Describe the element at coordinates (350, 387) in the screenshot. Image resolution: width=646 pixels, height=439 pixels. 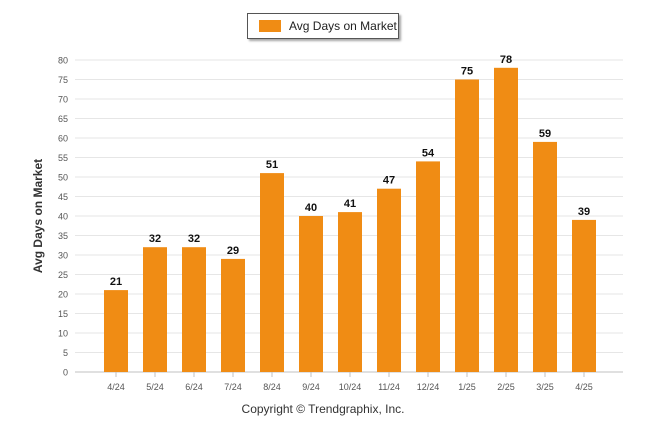
I see `x-tick-label: 10/24` at that location.